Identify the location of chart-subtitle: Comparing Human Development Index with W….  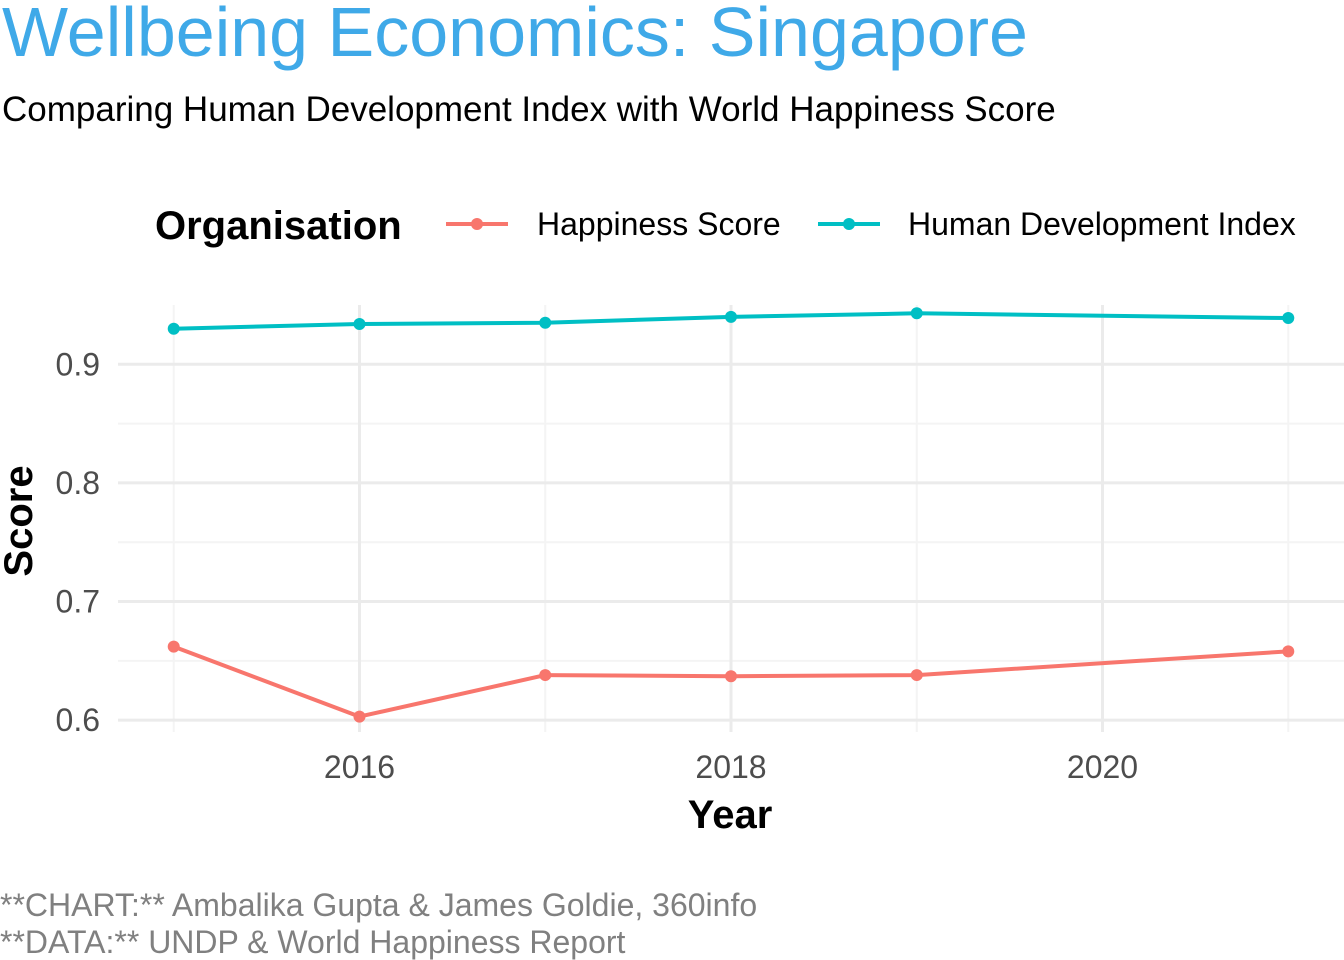
(529, 109).